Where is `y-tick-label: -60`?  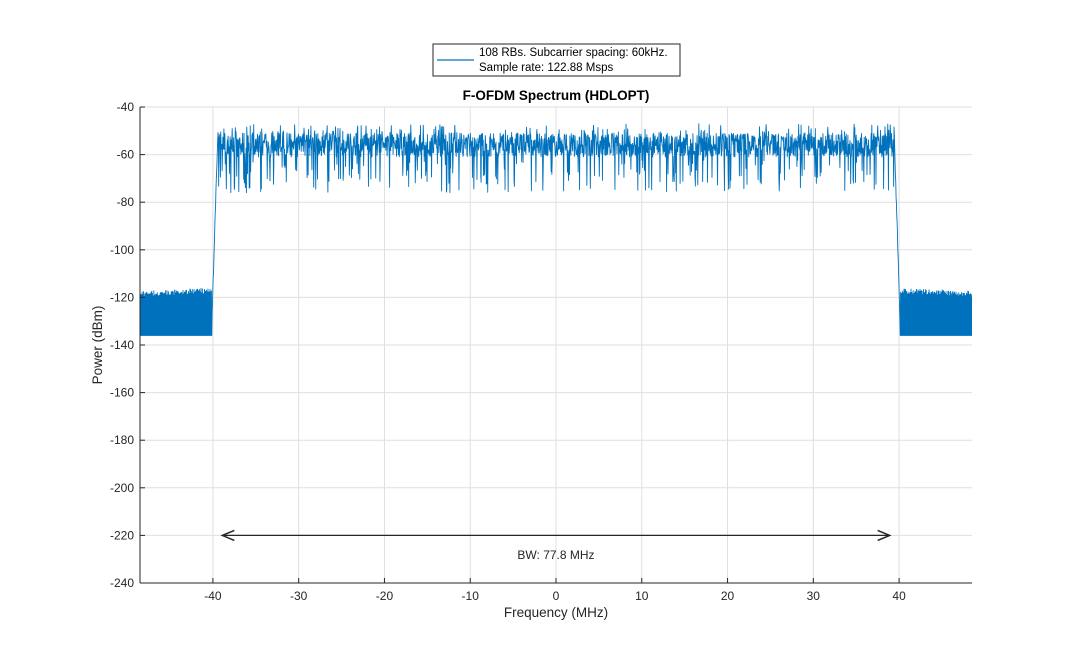 y-tick-label: -60 is located at coordinates (126, 155).